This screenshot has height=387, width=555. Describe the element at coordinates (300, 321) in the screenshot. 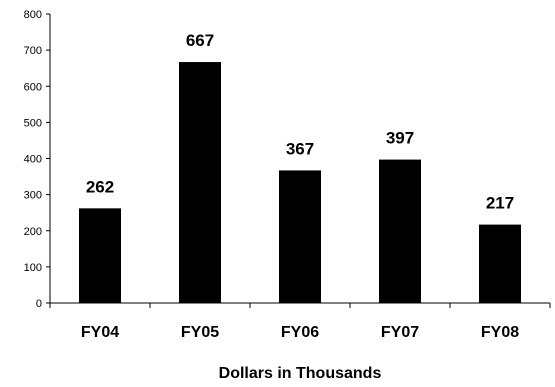

I see `x-axis: FY04 FY05 FY06 FY07 FY08` at that location.